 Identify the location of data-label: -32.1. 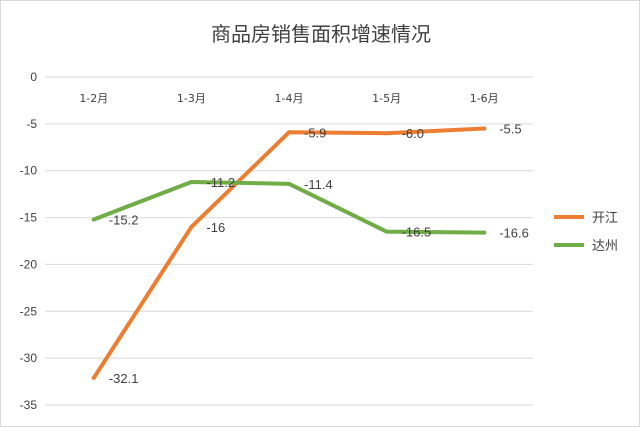
(124, 378).